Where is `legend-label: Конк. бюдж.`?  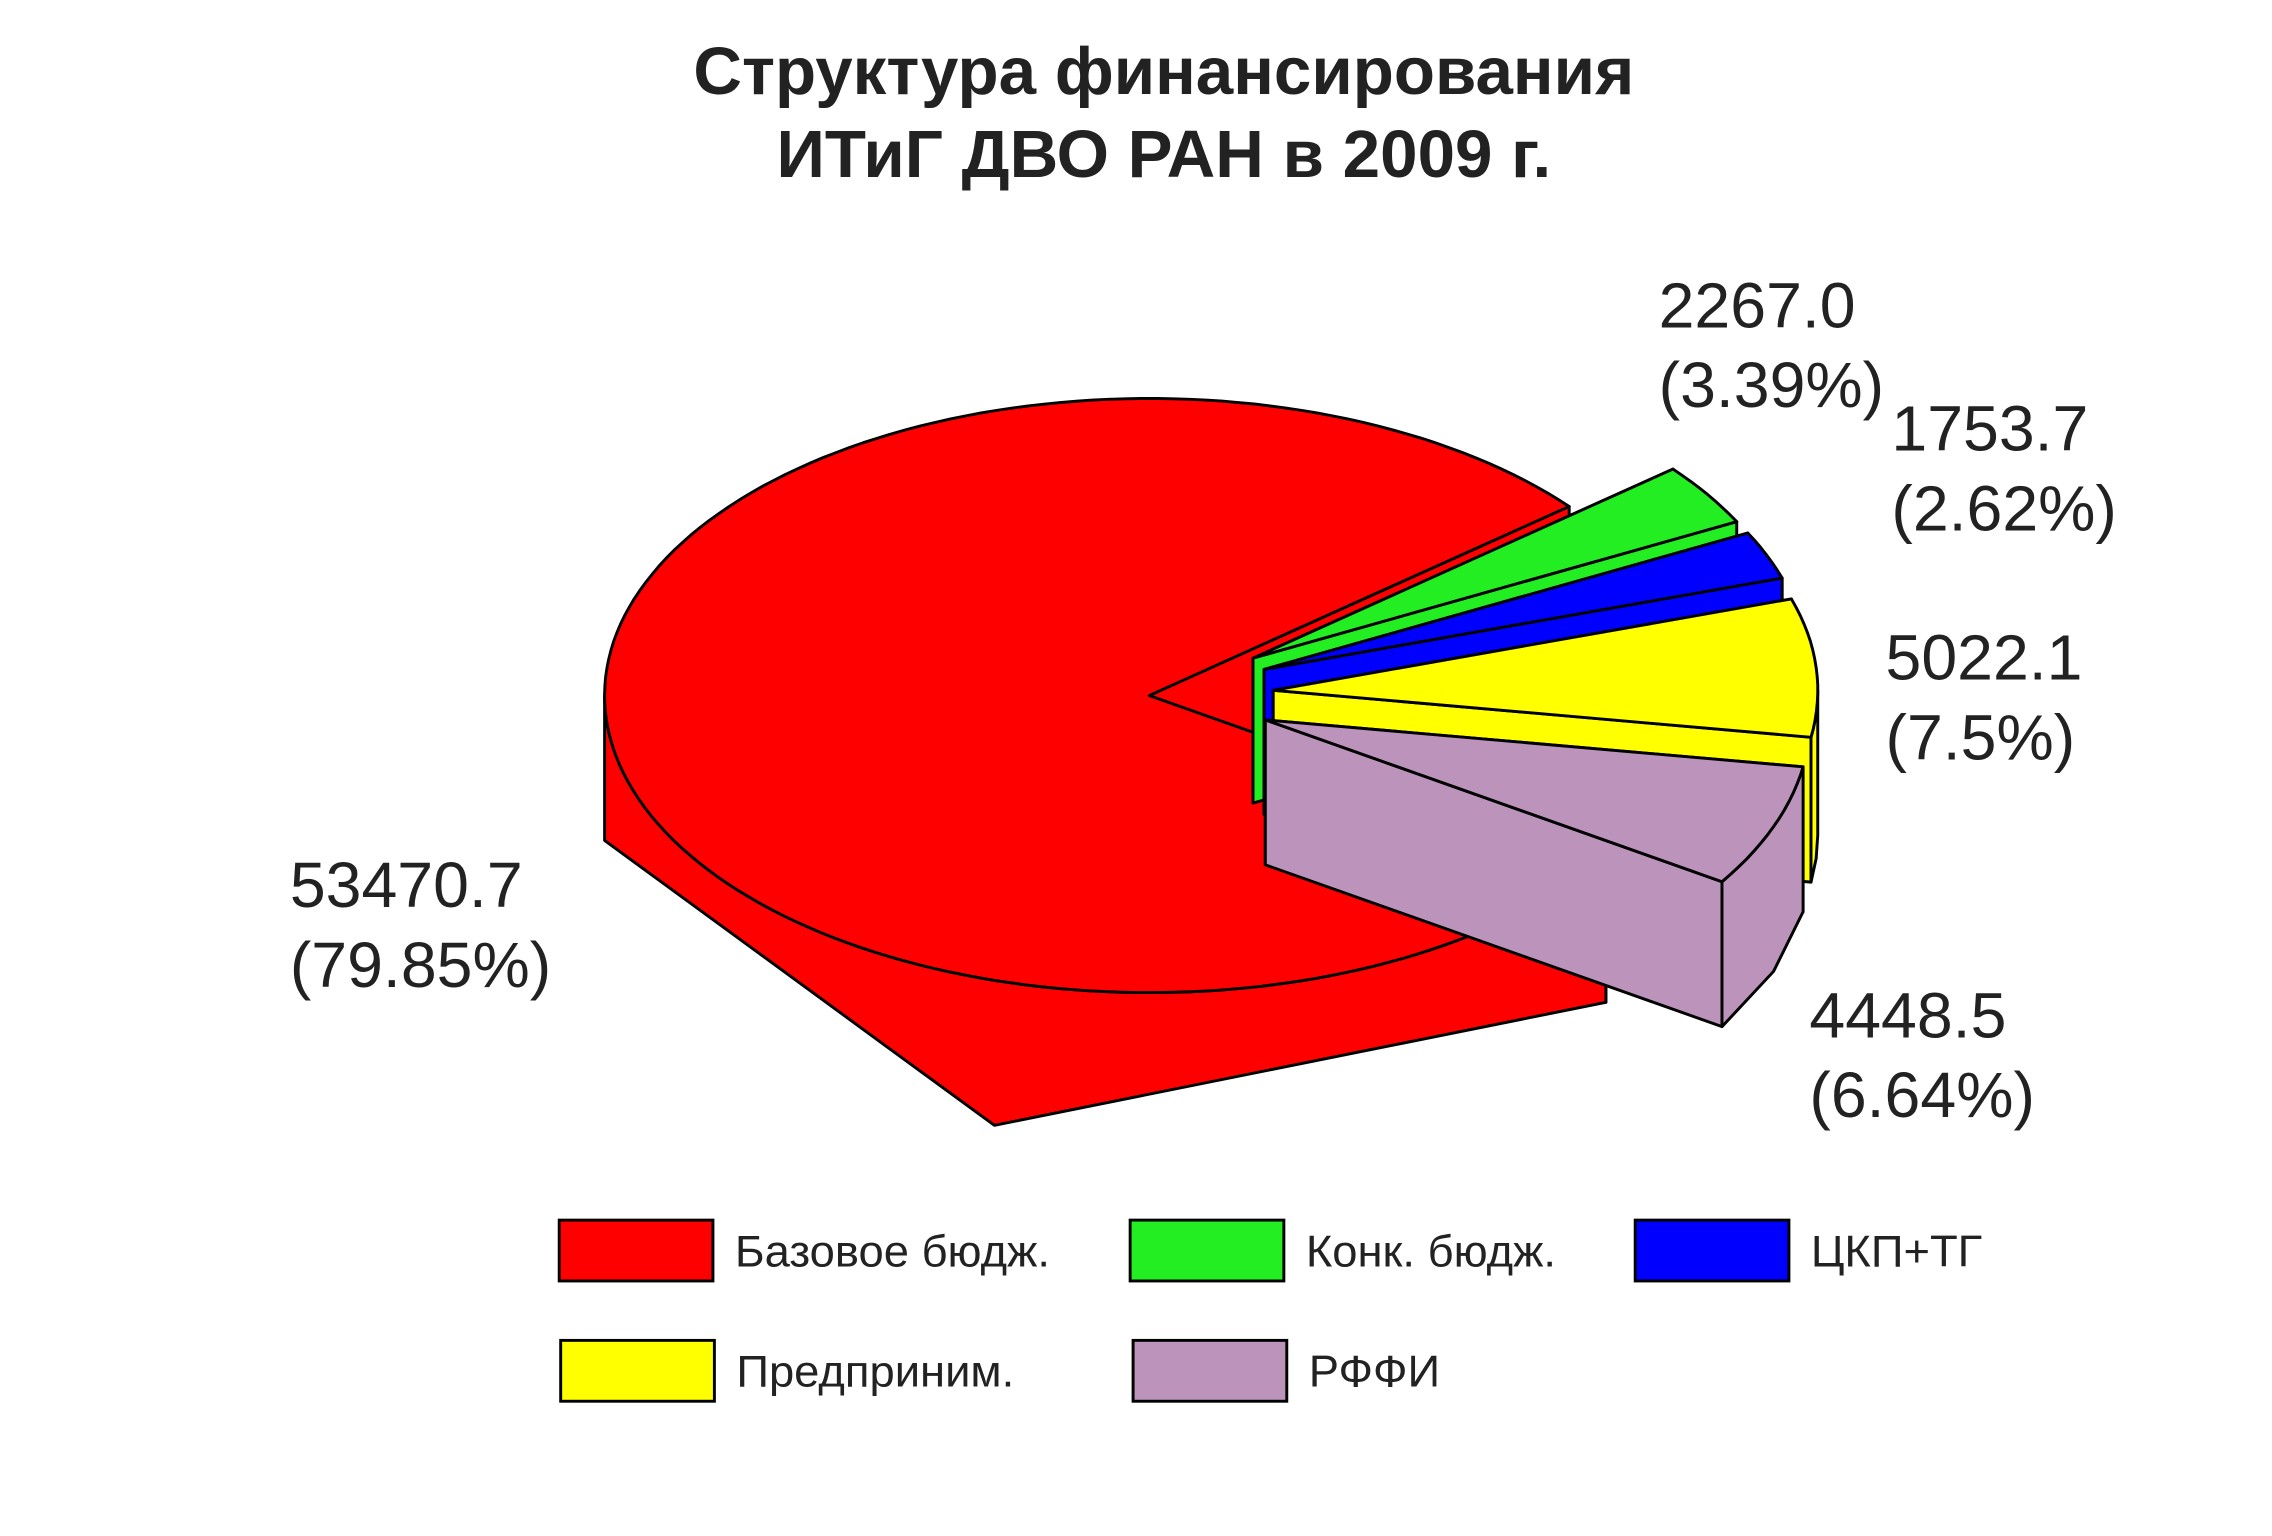
legend-label: Конк. бюдж. is located at coordinates (1431, 1251).